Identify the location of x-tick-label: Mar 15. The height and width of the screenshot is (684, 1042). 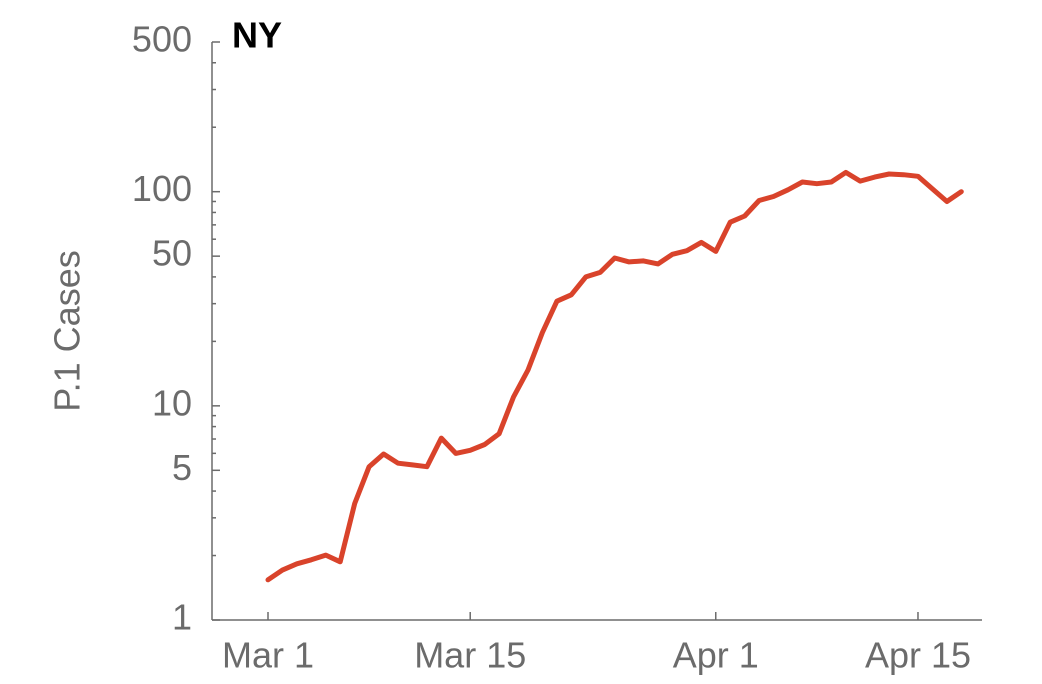
(470, 655).